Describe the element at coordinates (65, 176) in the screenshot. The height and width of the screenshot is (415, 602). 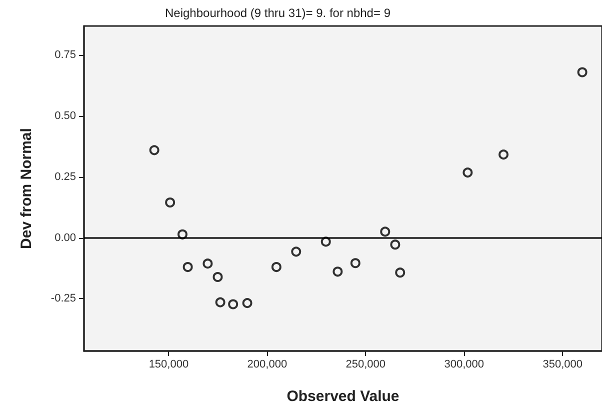
I see `y-tick-label: 0.25` at that location.